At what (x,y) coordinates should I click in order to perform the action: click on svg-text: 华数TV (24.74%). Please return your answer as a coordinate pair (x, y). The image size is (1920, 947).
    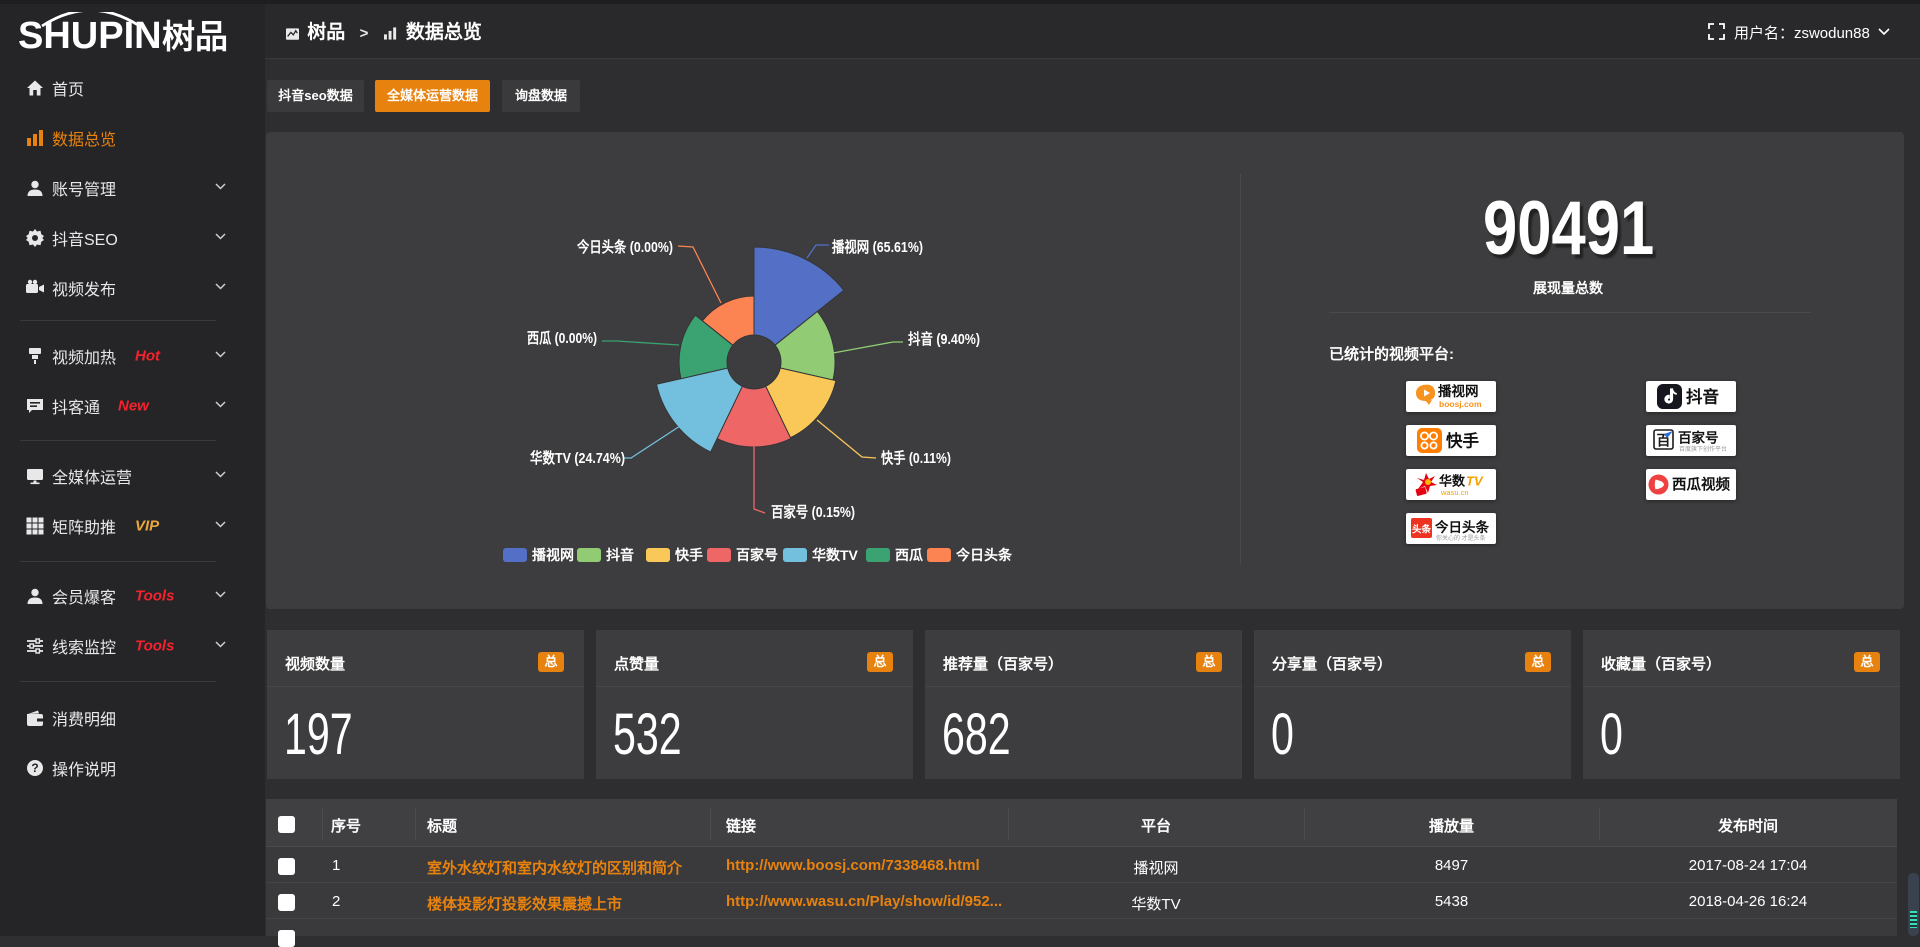
    Looking at the image, I should click on (577, 458).